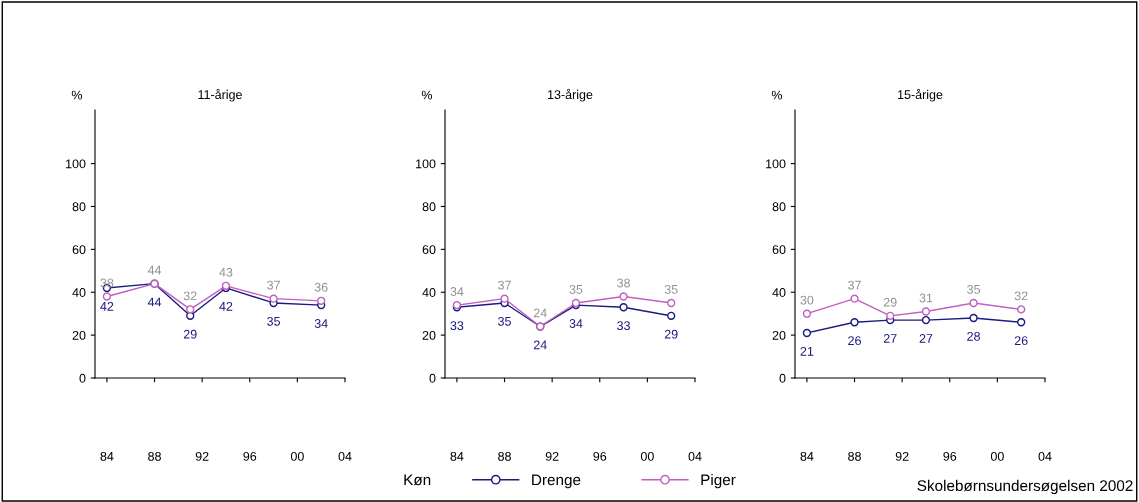 This screenshot has width=1139, height=502. What do you see at coordinates (926, 298) in the screenshot?
I see `data-label: 31` at bounding box center [926, 298].